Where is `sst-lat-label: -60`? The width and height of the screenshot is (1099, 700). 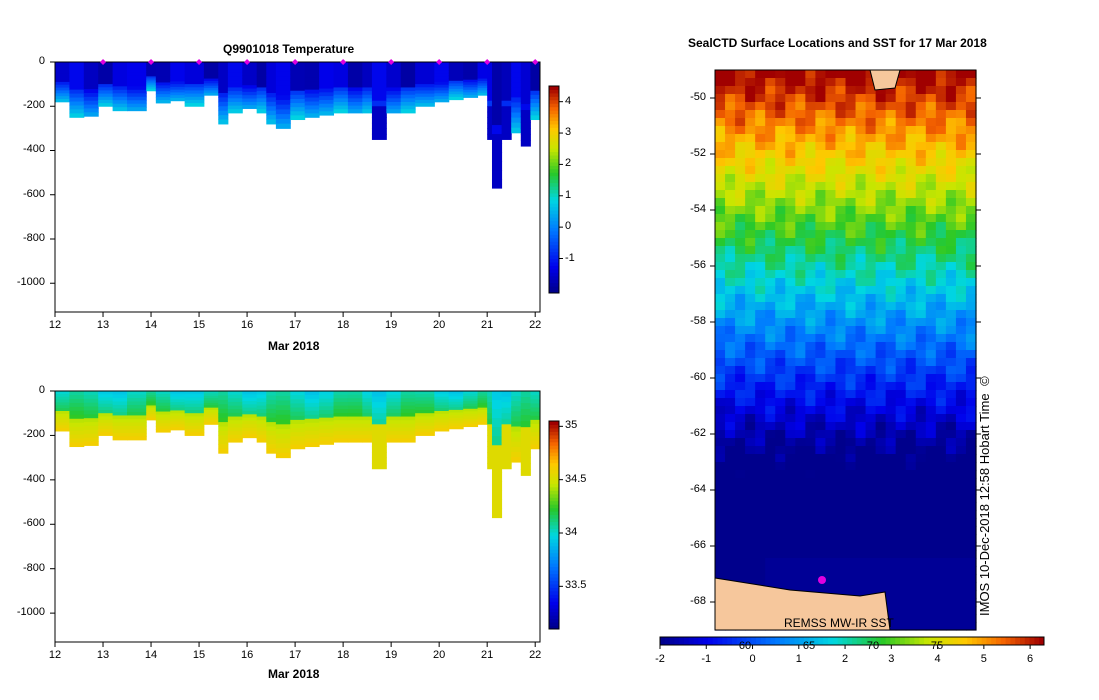
sst-lat-label: -60 is located at coordinates (698, 377).